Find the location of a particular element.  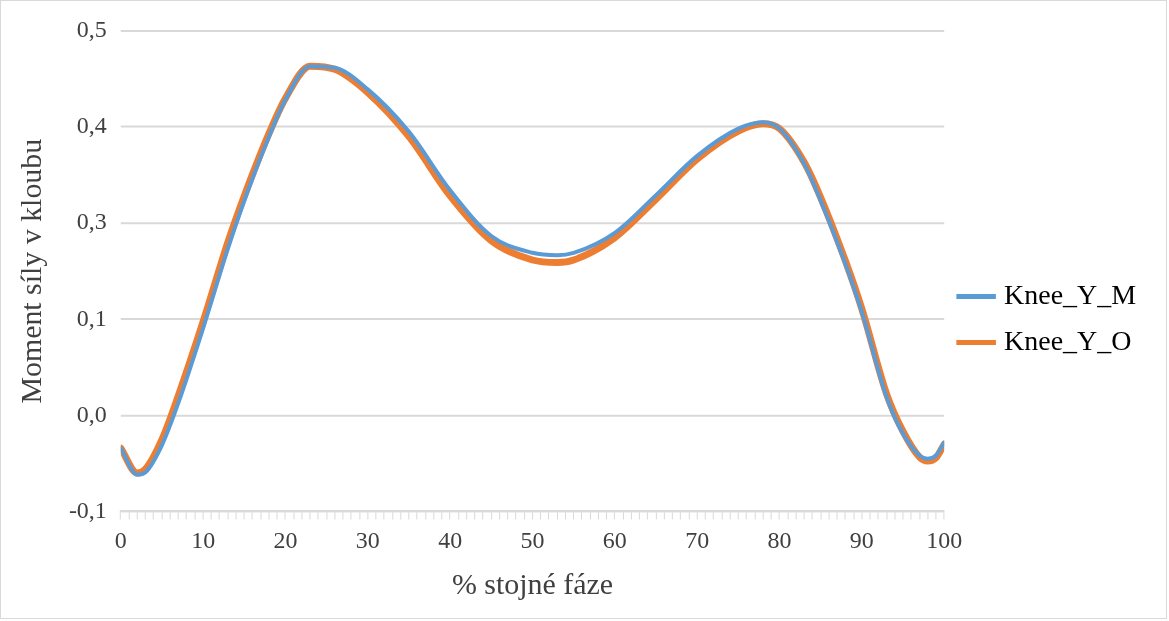

y-tick-label: 0,1 is located at coordinates (91, 317).